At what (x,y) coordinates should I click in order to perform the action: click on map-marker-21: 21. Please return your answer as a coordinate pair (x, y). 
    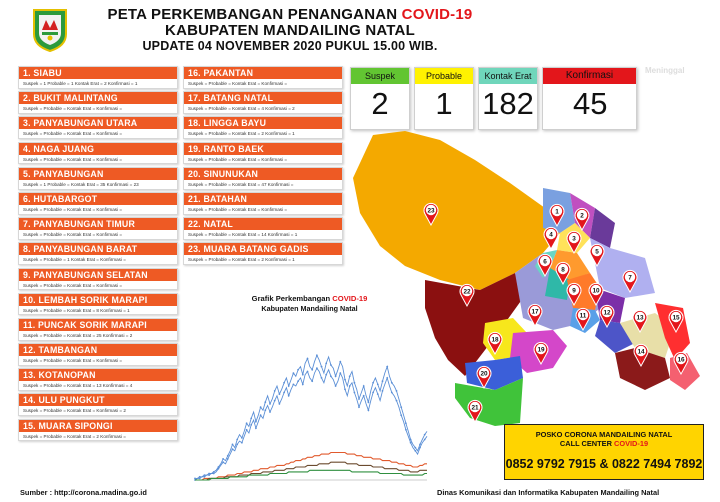
    Looking at the image, I should click on (475, 411).